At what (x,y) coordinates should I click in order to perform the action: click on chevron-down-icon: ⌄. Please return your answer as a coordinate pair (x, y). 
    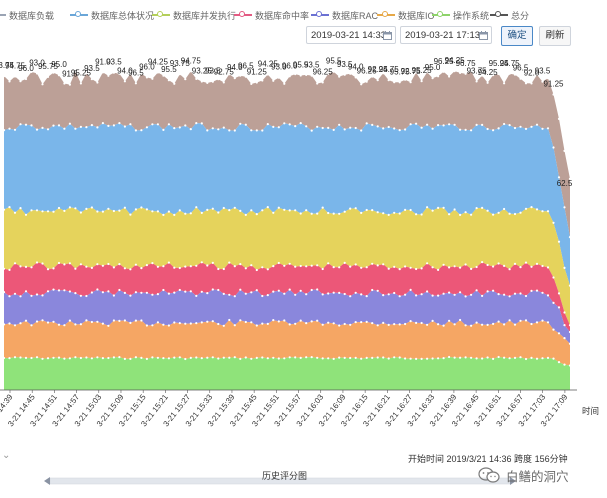
    Looking at the image, I should click on (6, 455).